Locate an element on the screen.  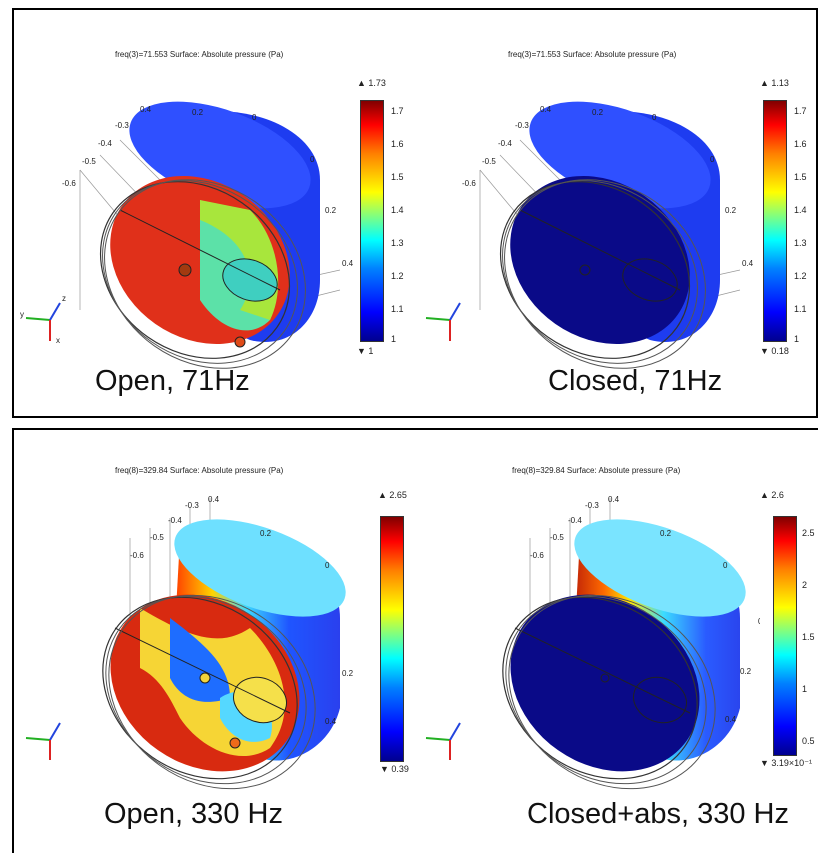
colorbar-min: ▼ 1 is located at coordinates (365, 351).